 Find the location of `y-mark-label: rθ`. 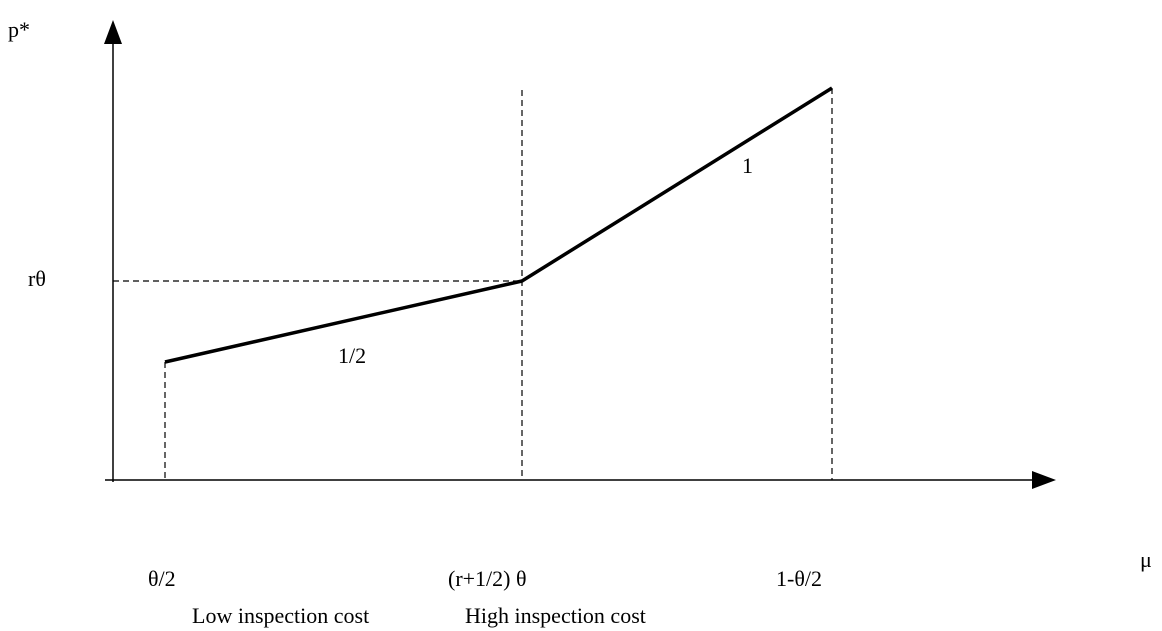

y-mark-label: rθ is located at coordinates (37, 278).